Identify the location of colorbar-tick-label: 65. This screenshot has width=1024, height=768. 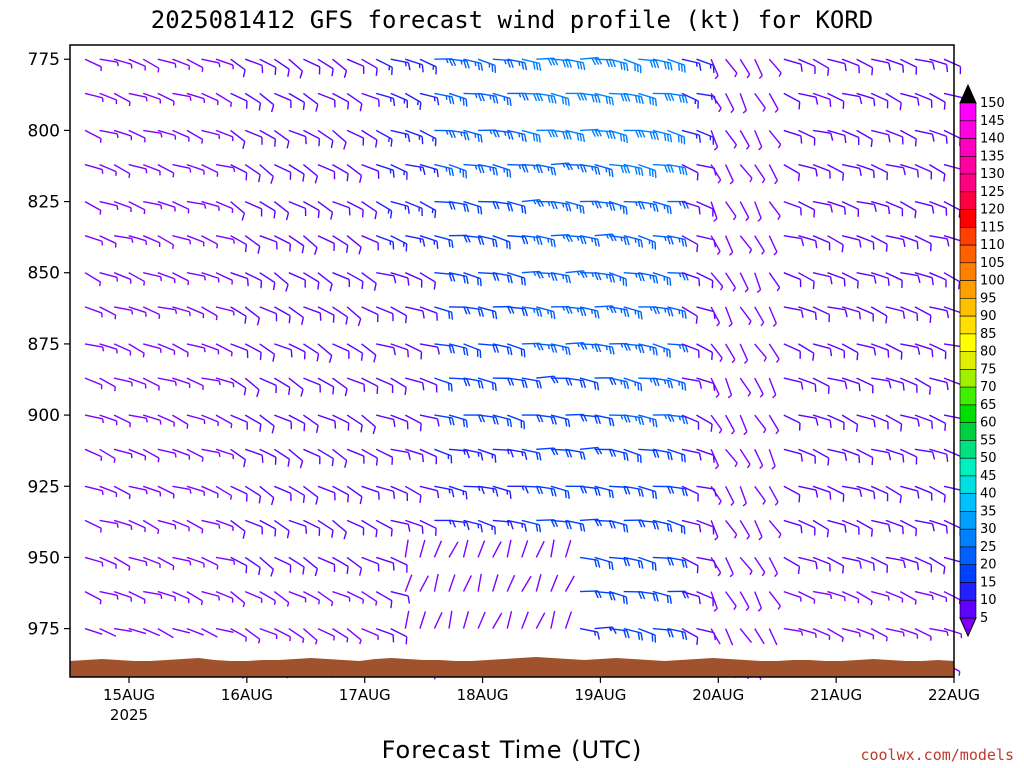
(988, 405).